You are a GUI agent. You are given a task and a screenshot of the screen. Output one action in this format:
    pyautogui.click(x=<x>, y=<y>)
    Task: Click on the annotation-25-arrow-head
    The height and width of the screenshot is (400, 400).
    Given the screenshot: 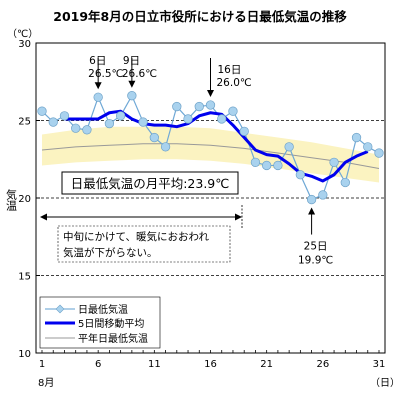 What is the action you would take?
    pyautogui.click(x=312, y=211)
    